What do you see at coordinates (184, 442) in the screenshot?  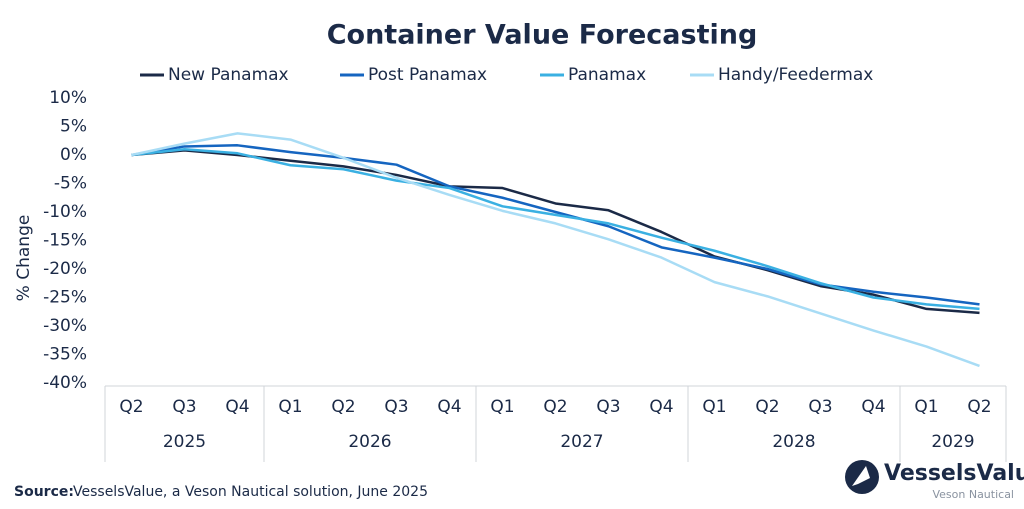 I see `x-group-label: 2025` at bounding box center [184, 442].